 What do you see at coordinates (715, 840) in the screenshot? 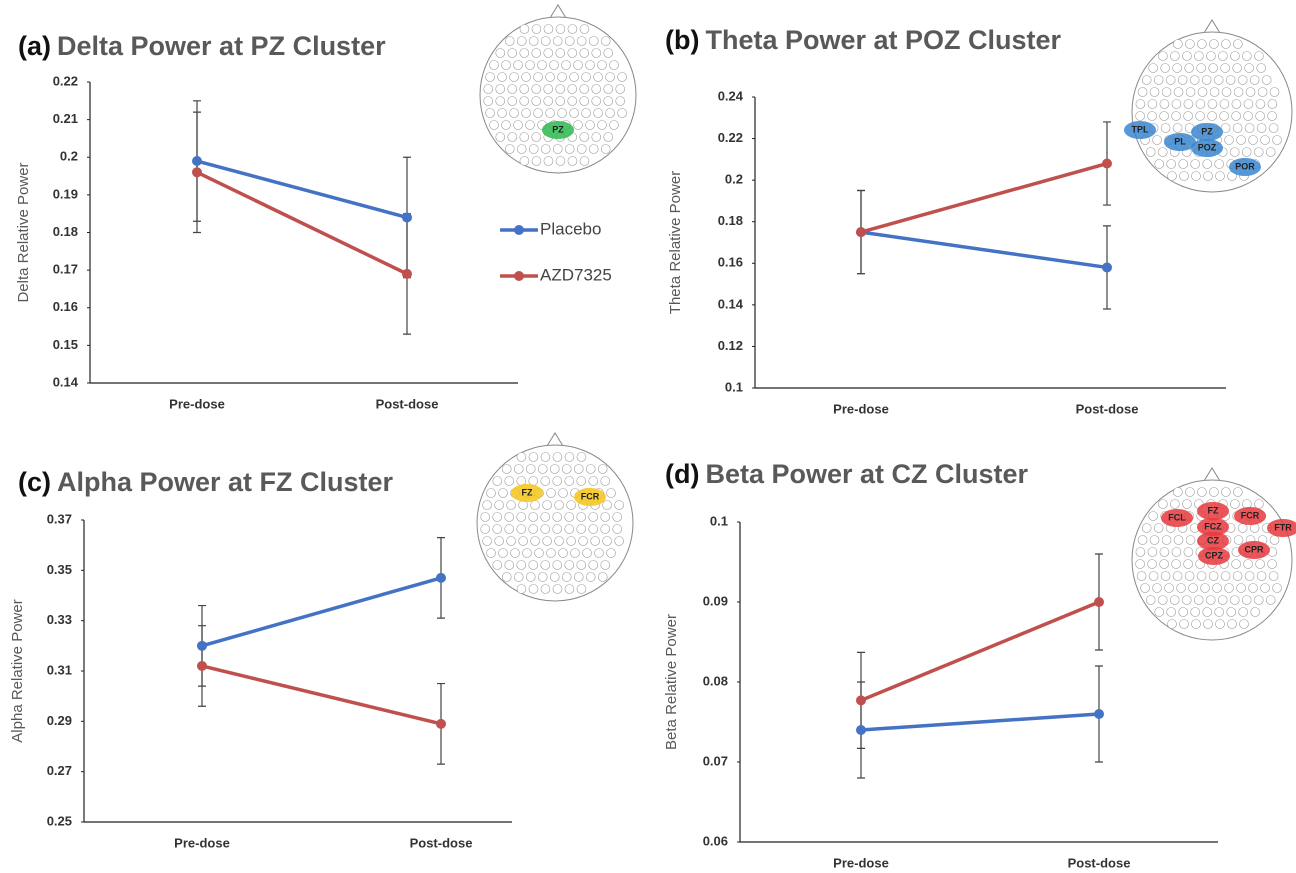
I see `y-tick-label: 0.06` at bounding box center [715, 840].